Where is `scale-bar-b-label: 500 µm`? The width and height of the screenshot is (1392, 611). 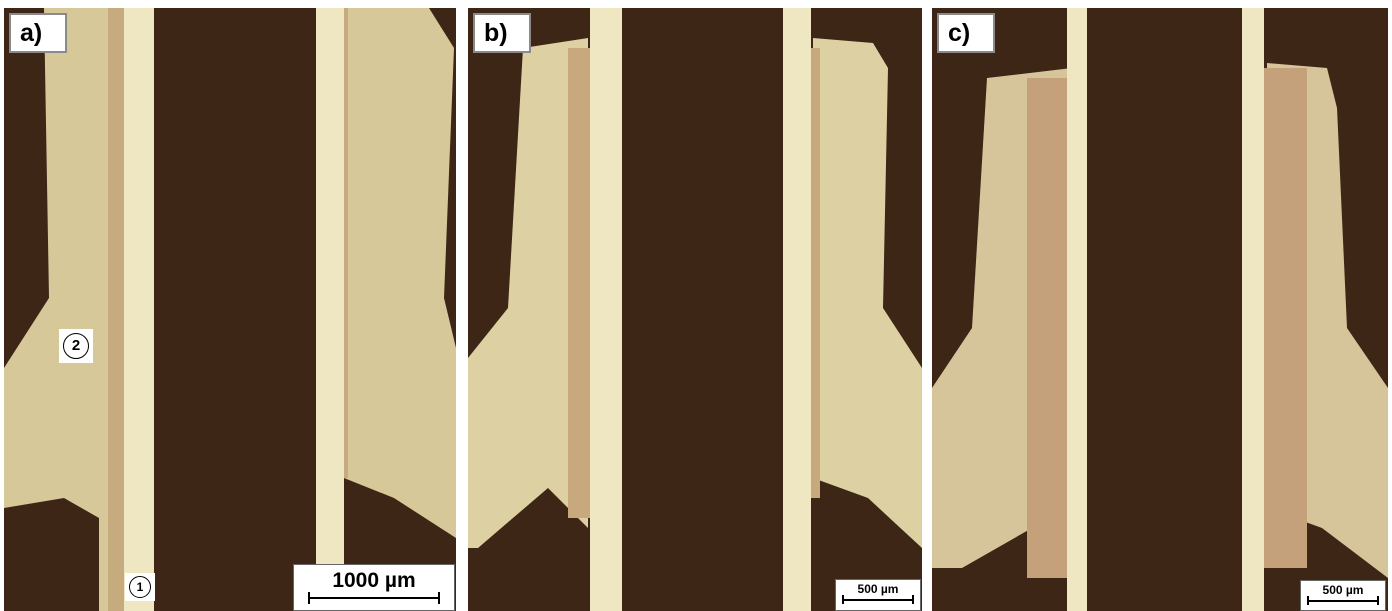 scale-bar-b-label: 500 µm is located at coordinates (878, 589).